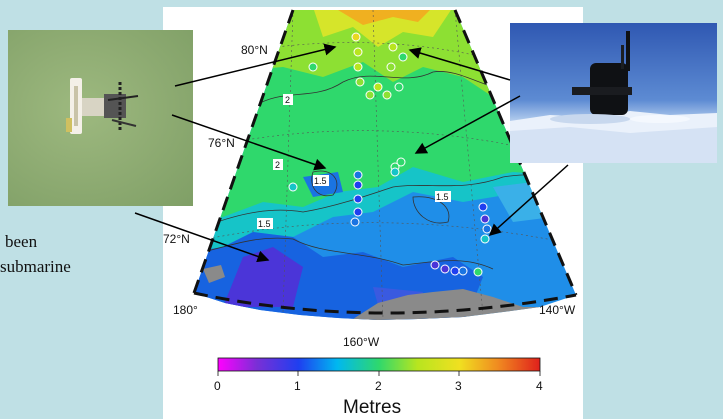  Describe the element at coordinates (254, 50) in the screenshot. I see `latitude-label-80n: 80°N` at that location.